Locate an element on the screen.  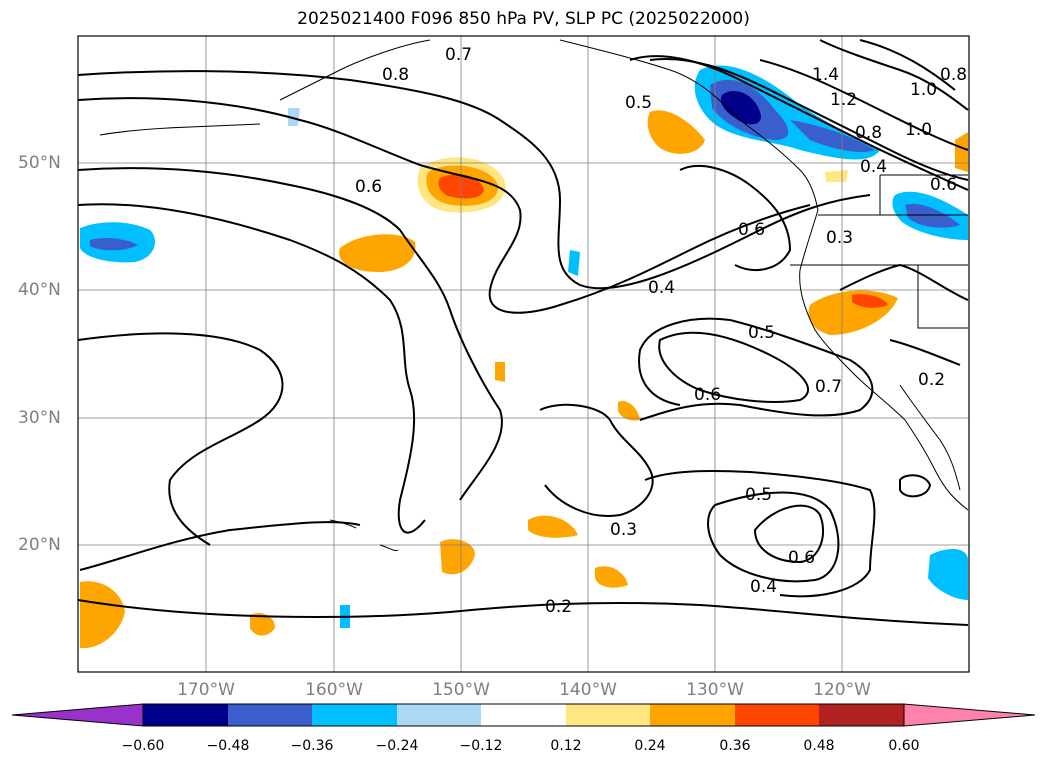
colorbar-tick: 0.24 is located at coordinates (650, 746).